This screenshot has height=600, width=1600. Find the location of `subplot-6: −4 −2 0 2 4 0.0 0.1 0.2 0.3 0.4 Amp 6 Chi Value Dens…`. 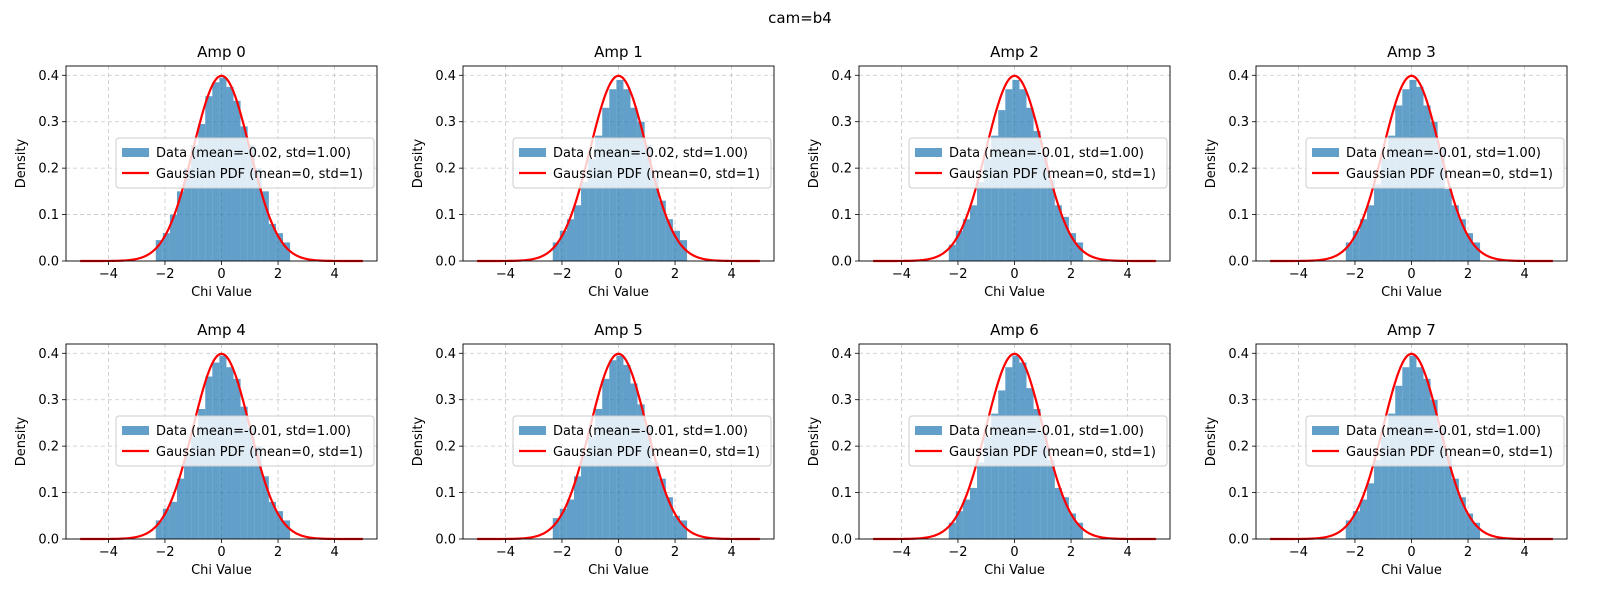

subplot-6: −4 −2 0 2 4 0.0 0.1 0.2 0.3 0.4 Amp 6 Chi Value Dens… is located at coordinates (989, 449).